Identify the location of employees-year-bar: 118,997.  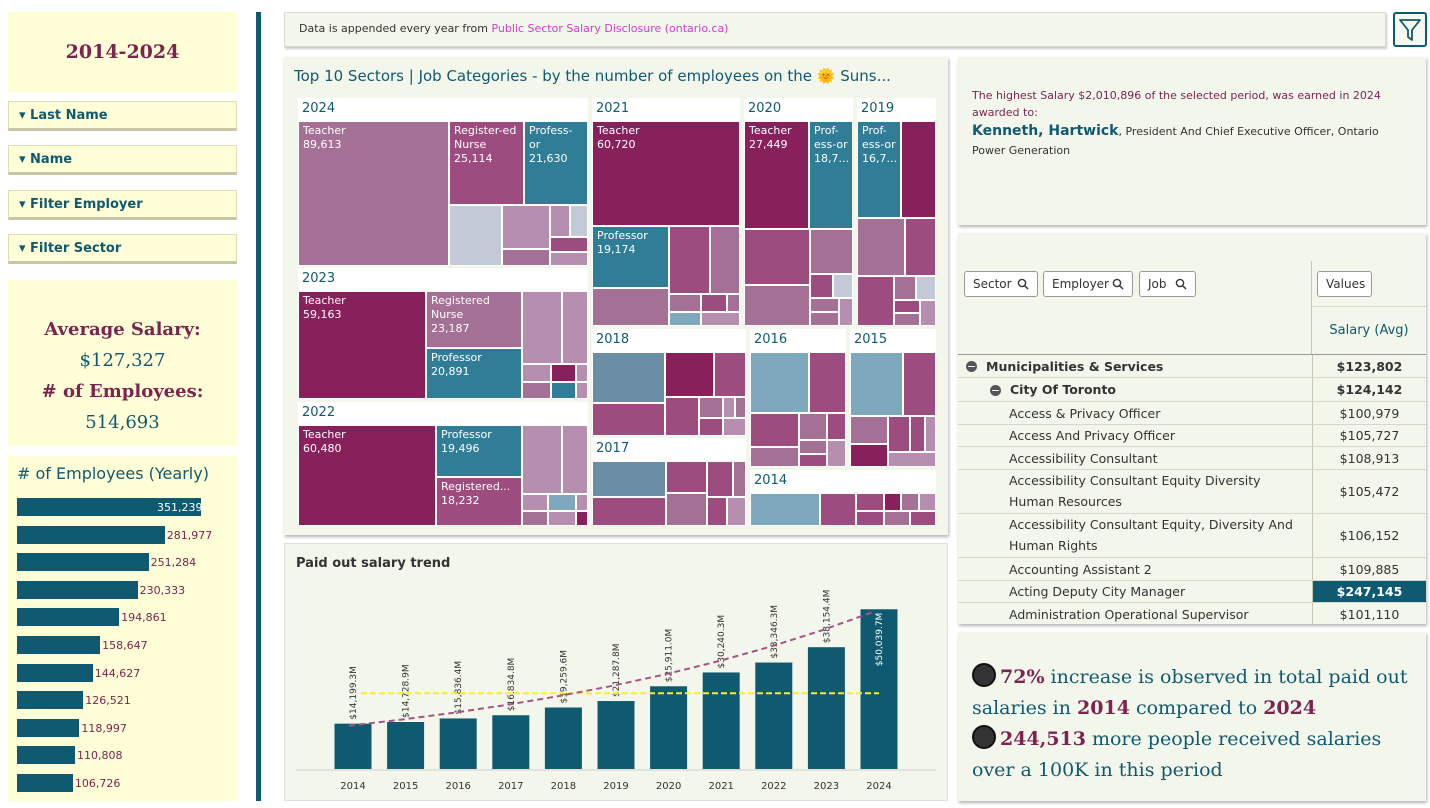
(72, 727).